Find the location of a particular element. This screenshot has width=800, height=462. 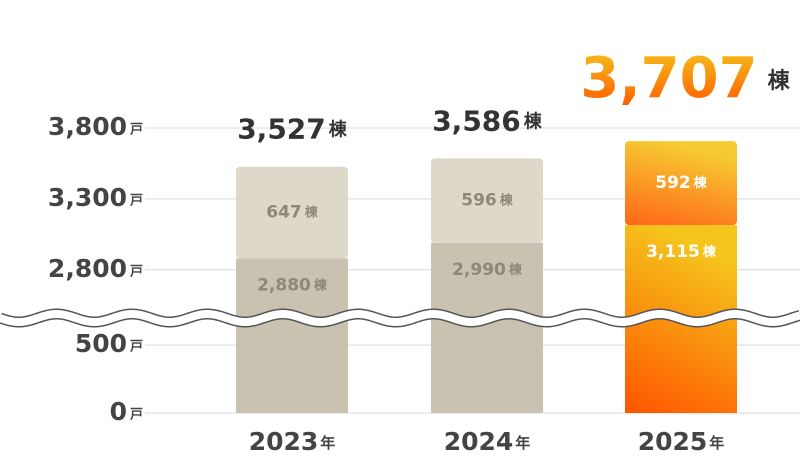

total-label: 3,586 棟 is located at coordinates (487, 120).